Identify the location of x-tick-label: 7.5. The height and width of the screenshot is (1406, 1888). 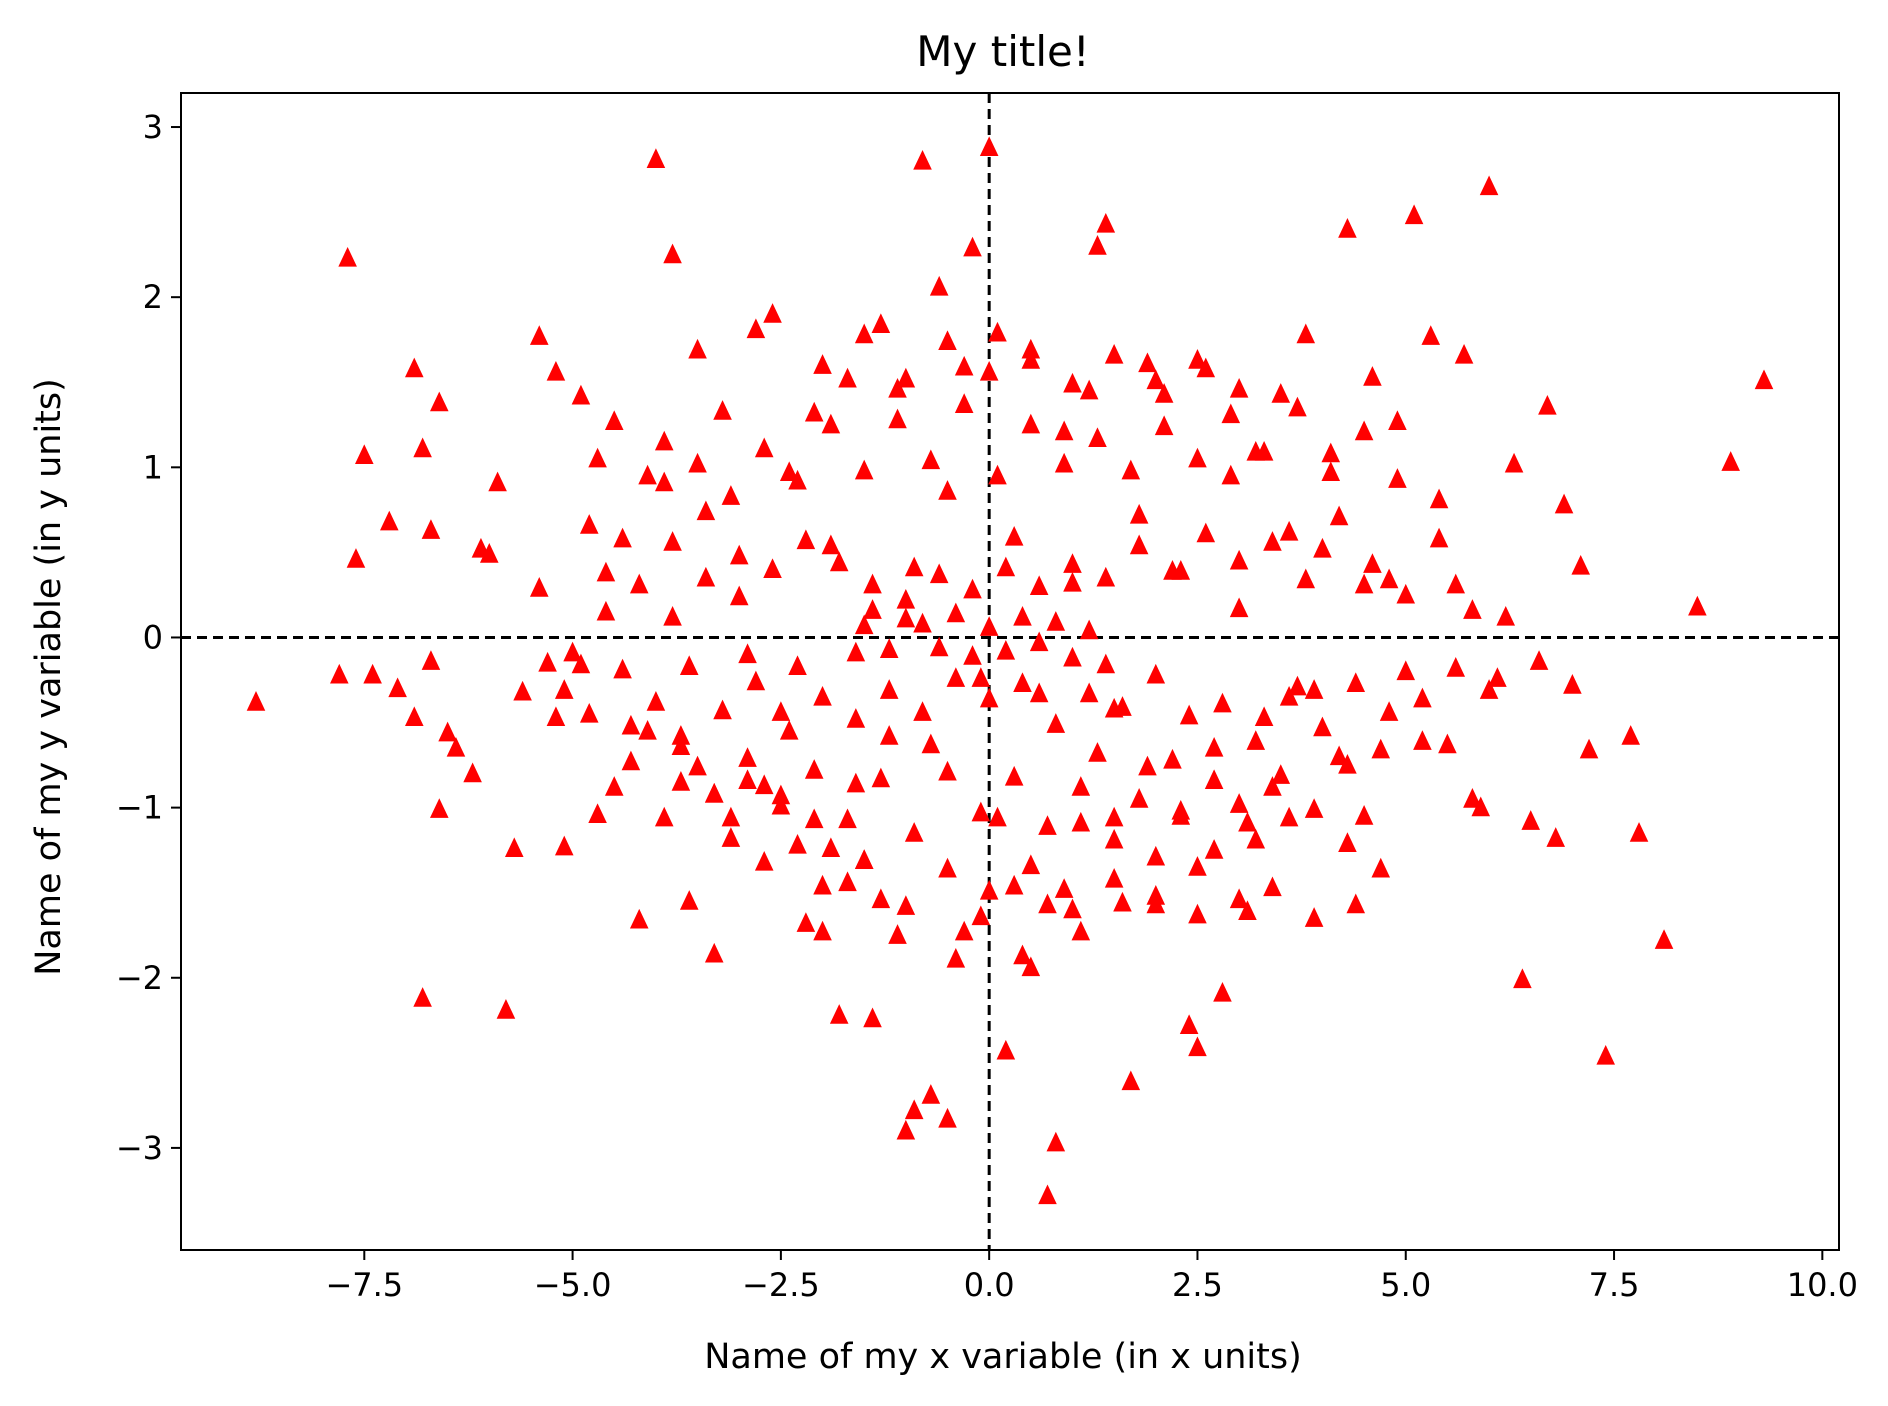
(1614, 1285).